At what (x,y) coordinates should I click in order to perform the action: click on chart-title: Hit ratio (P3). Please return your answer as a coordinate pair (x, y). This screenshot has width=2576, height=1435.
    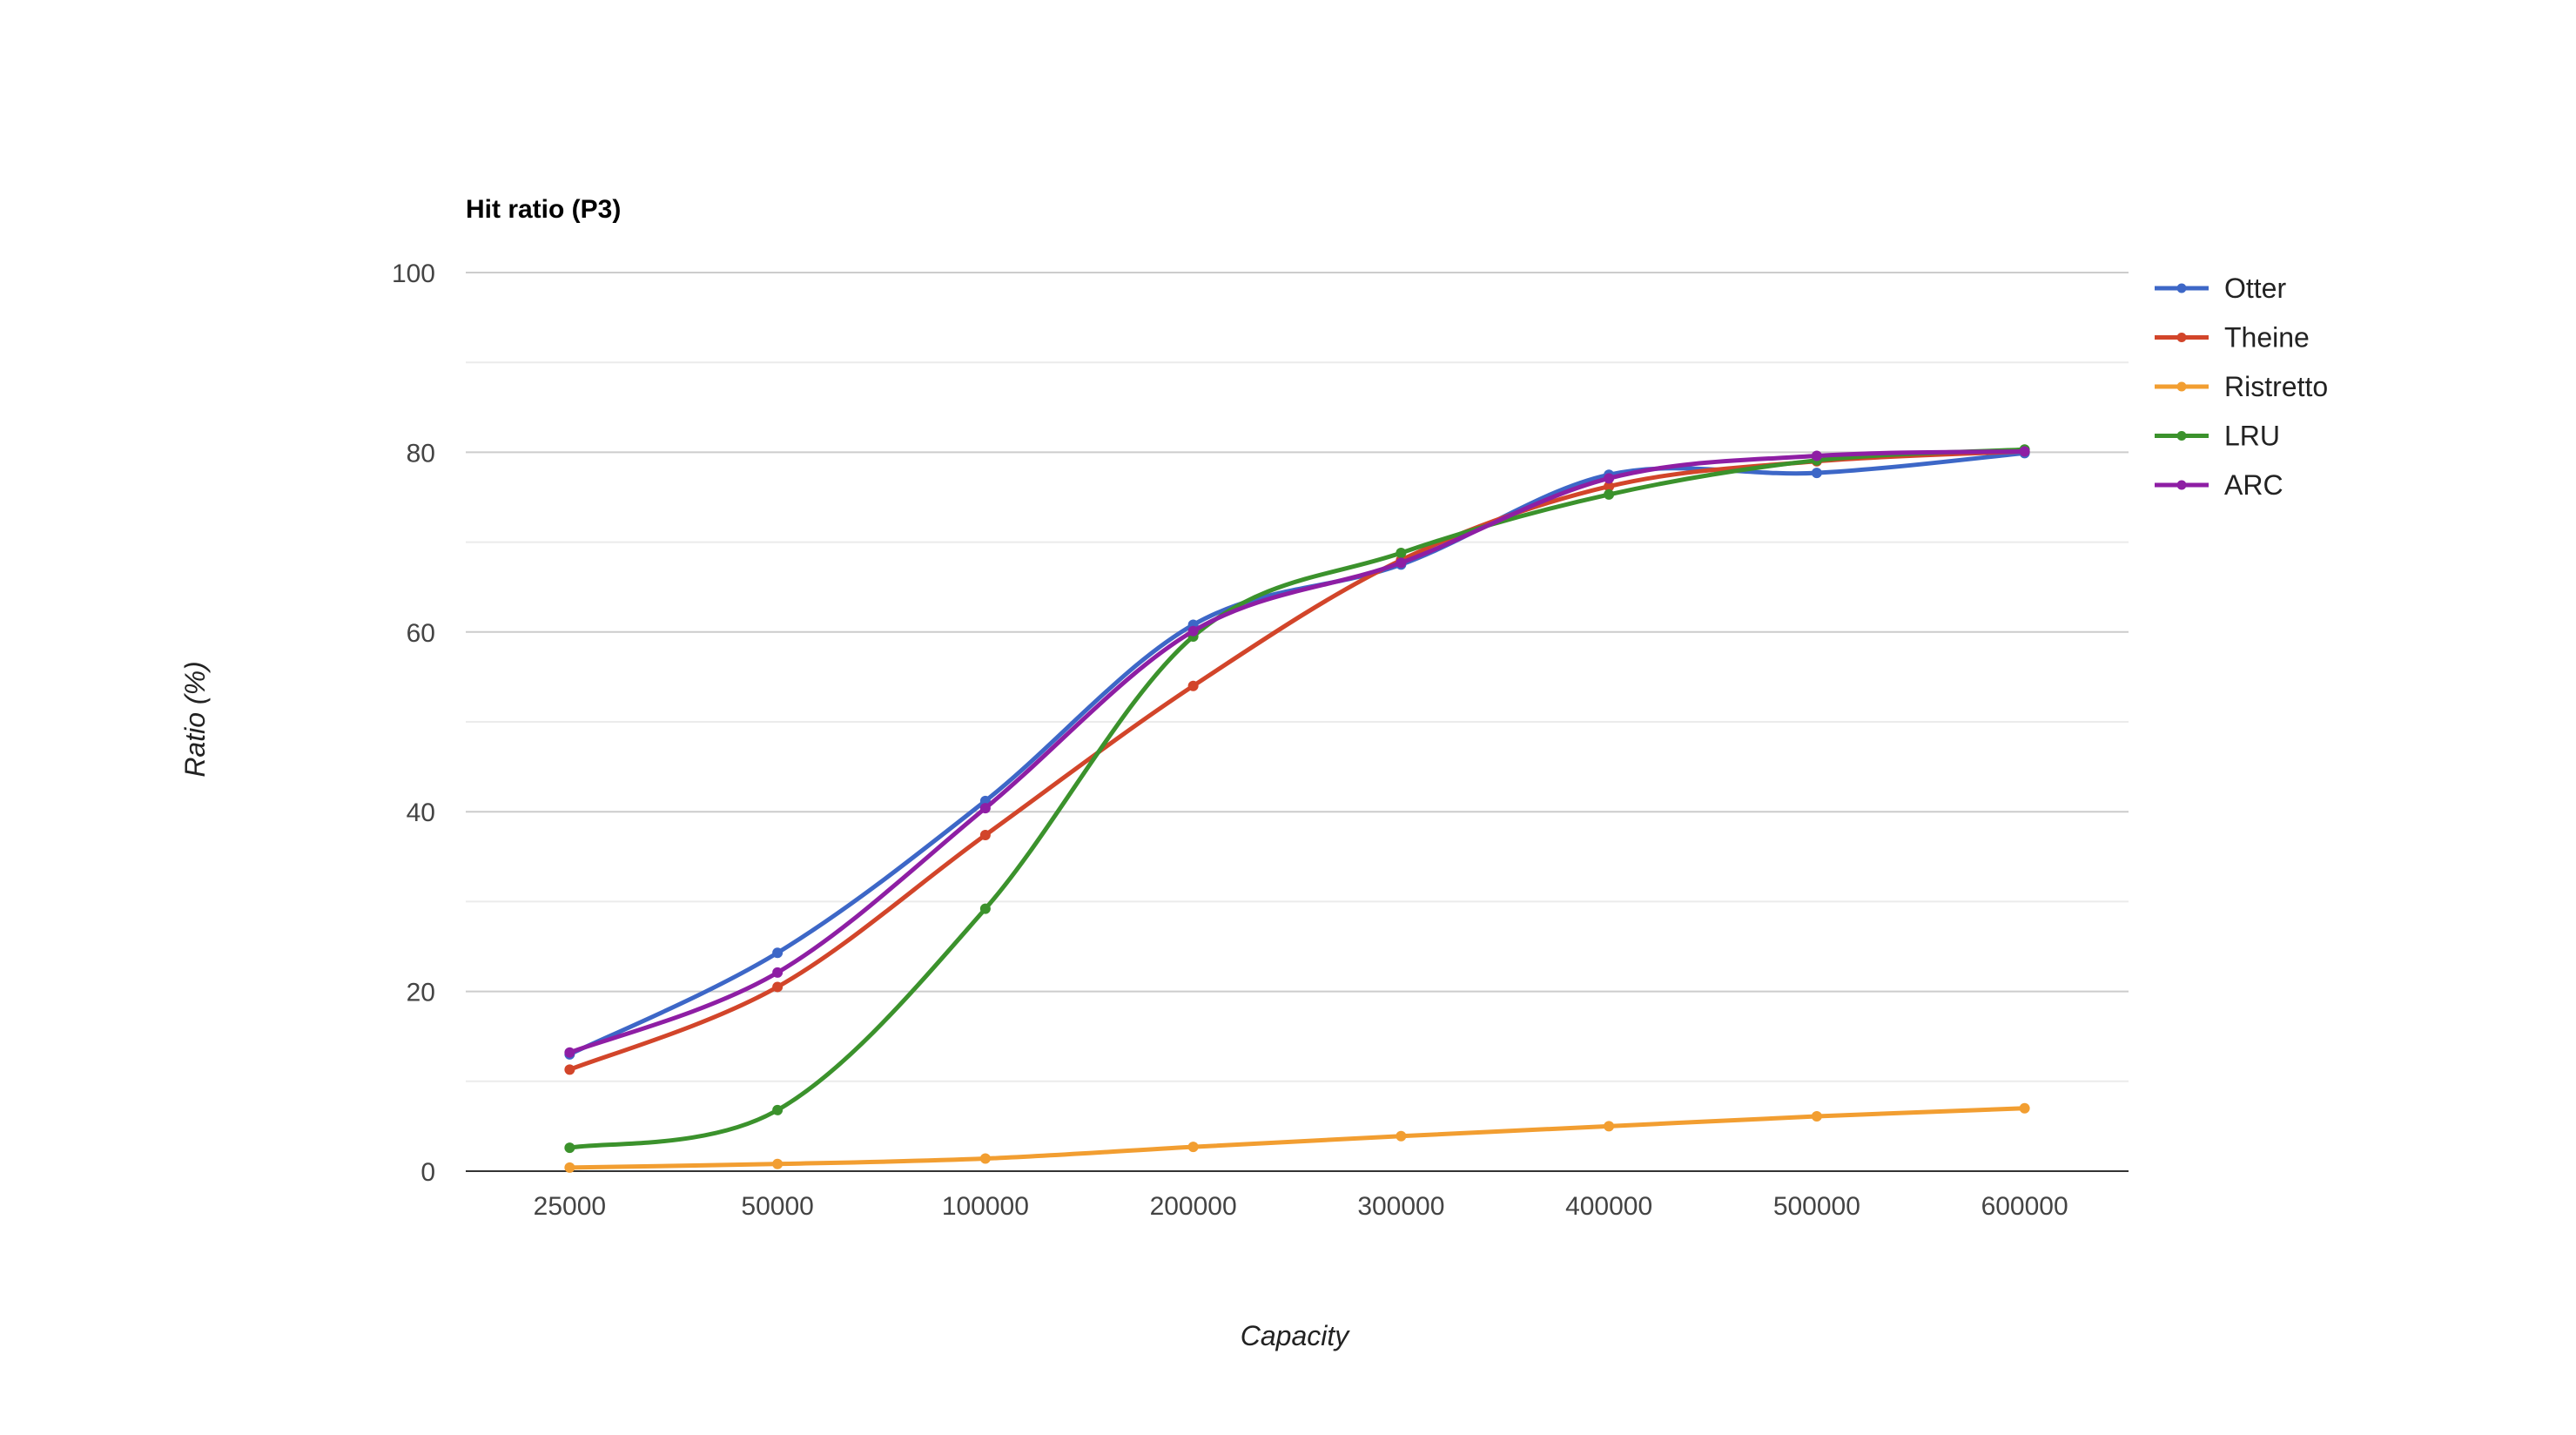
    Looking at the image, I should click on (543, 209).